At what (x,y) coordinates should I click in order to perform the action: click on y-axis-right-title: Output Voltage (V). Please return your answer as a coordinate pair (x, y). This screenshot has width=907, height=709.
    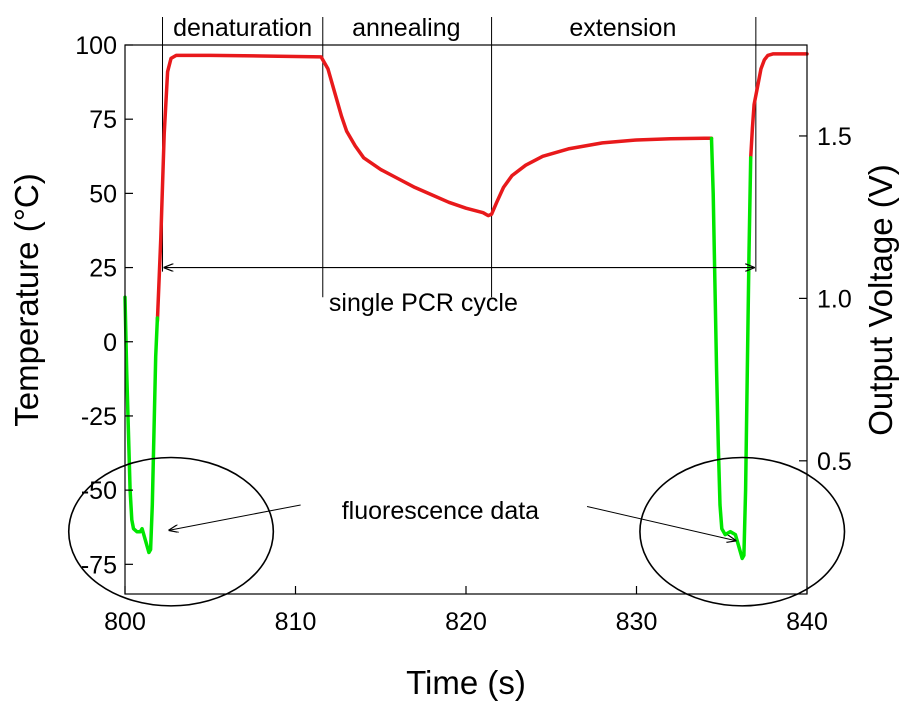
    Looking at the image, I should click on (880, 300).